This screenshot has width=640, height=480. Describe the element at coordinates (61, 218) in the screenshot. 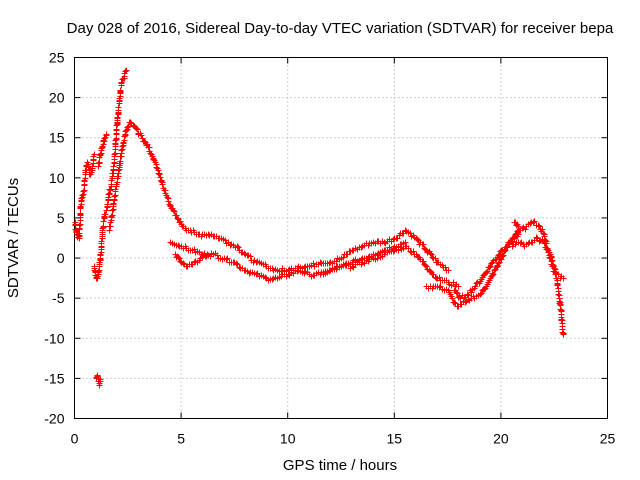

I see `y-tick-label: 5` at that location.